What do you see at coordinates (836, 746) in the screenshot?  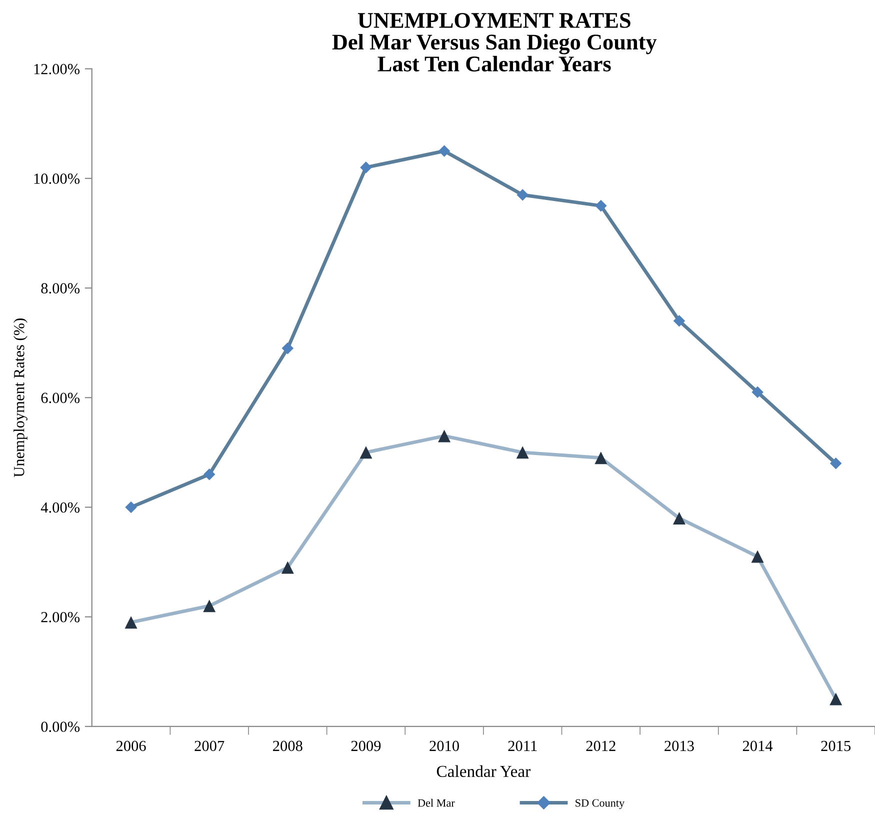 I see `x-tick-label: 2015` at bounding box center [836, 746].